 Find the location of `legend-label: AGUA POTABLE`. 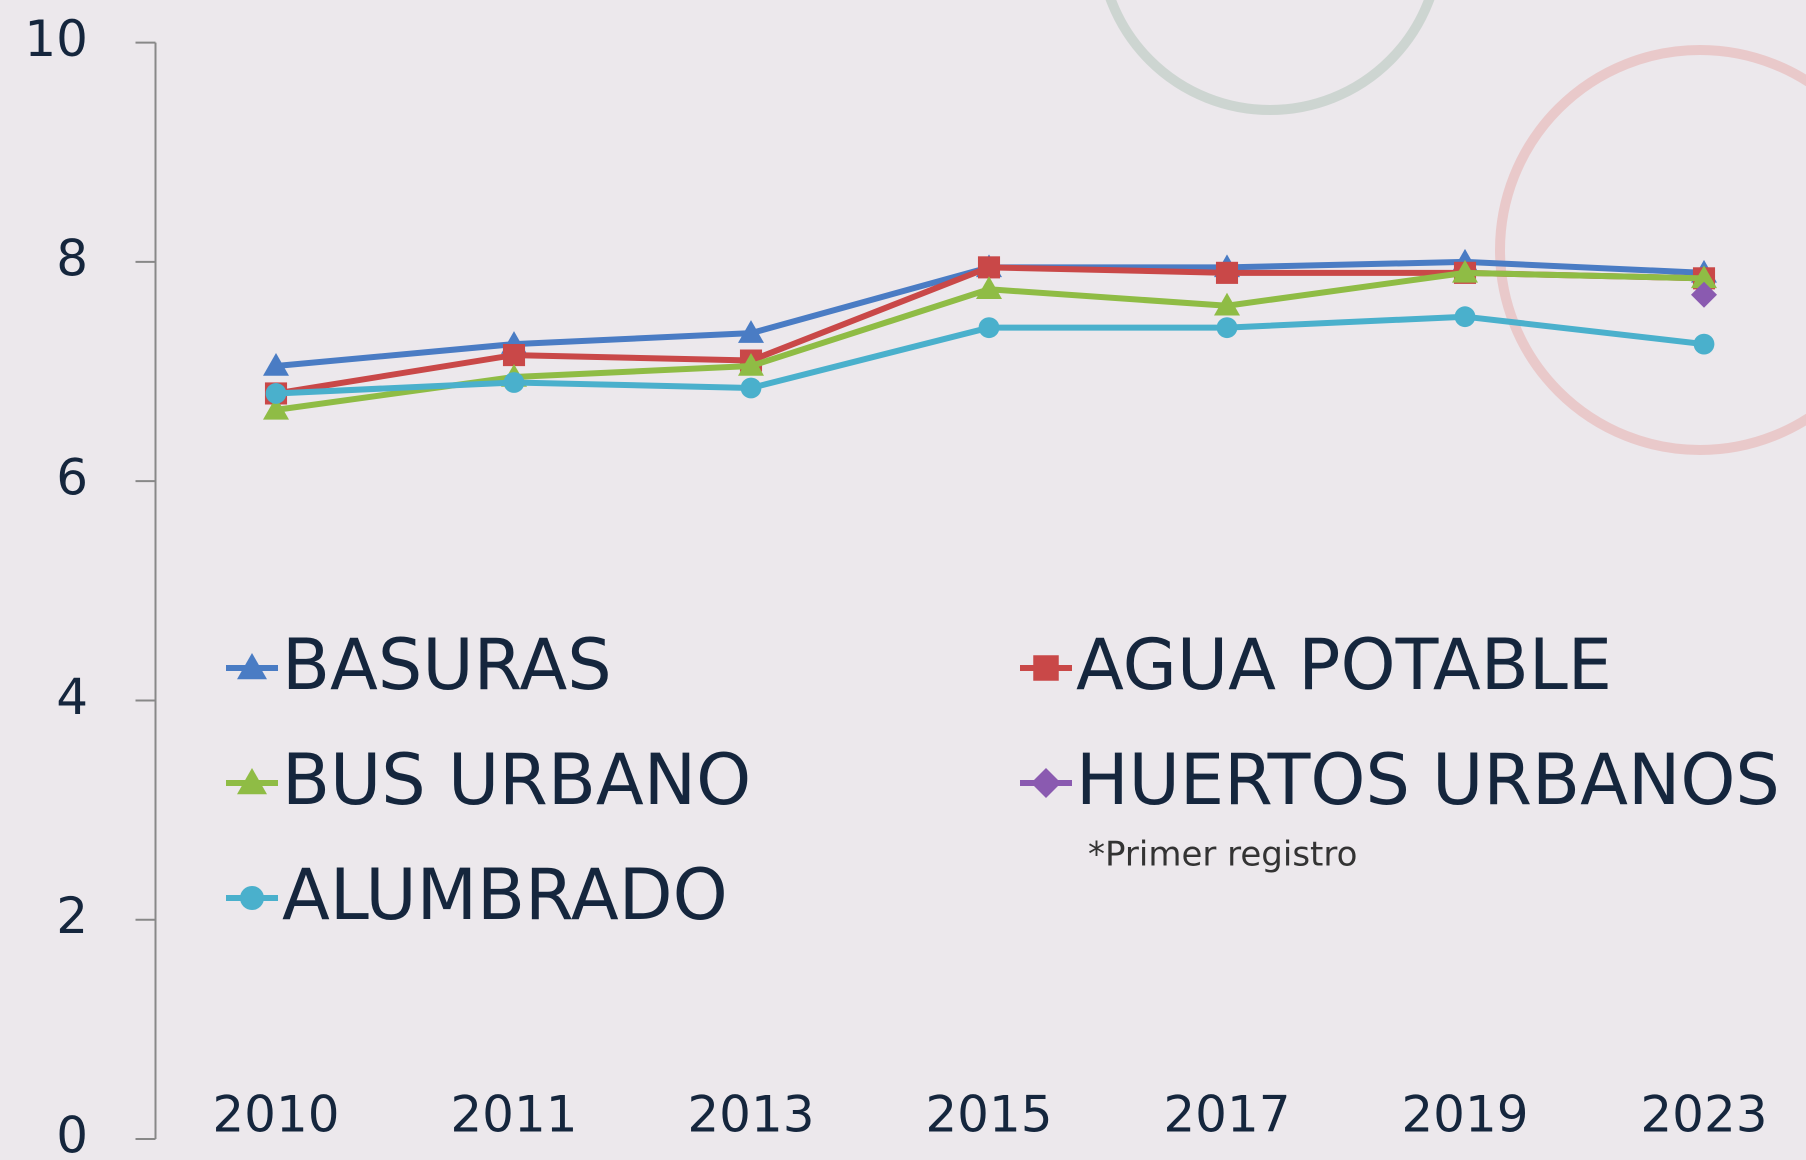

legend-label: AGUA POTABLE is located at coordinates (1344, 665).